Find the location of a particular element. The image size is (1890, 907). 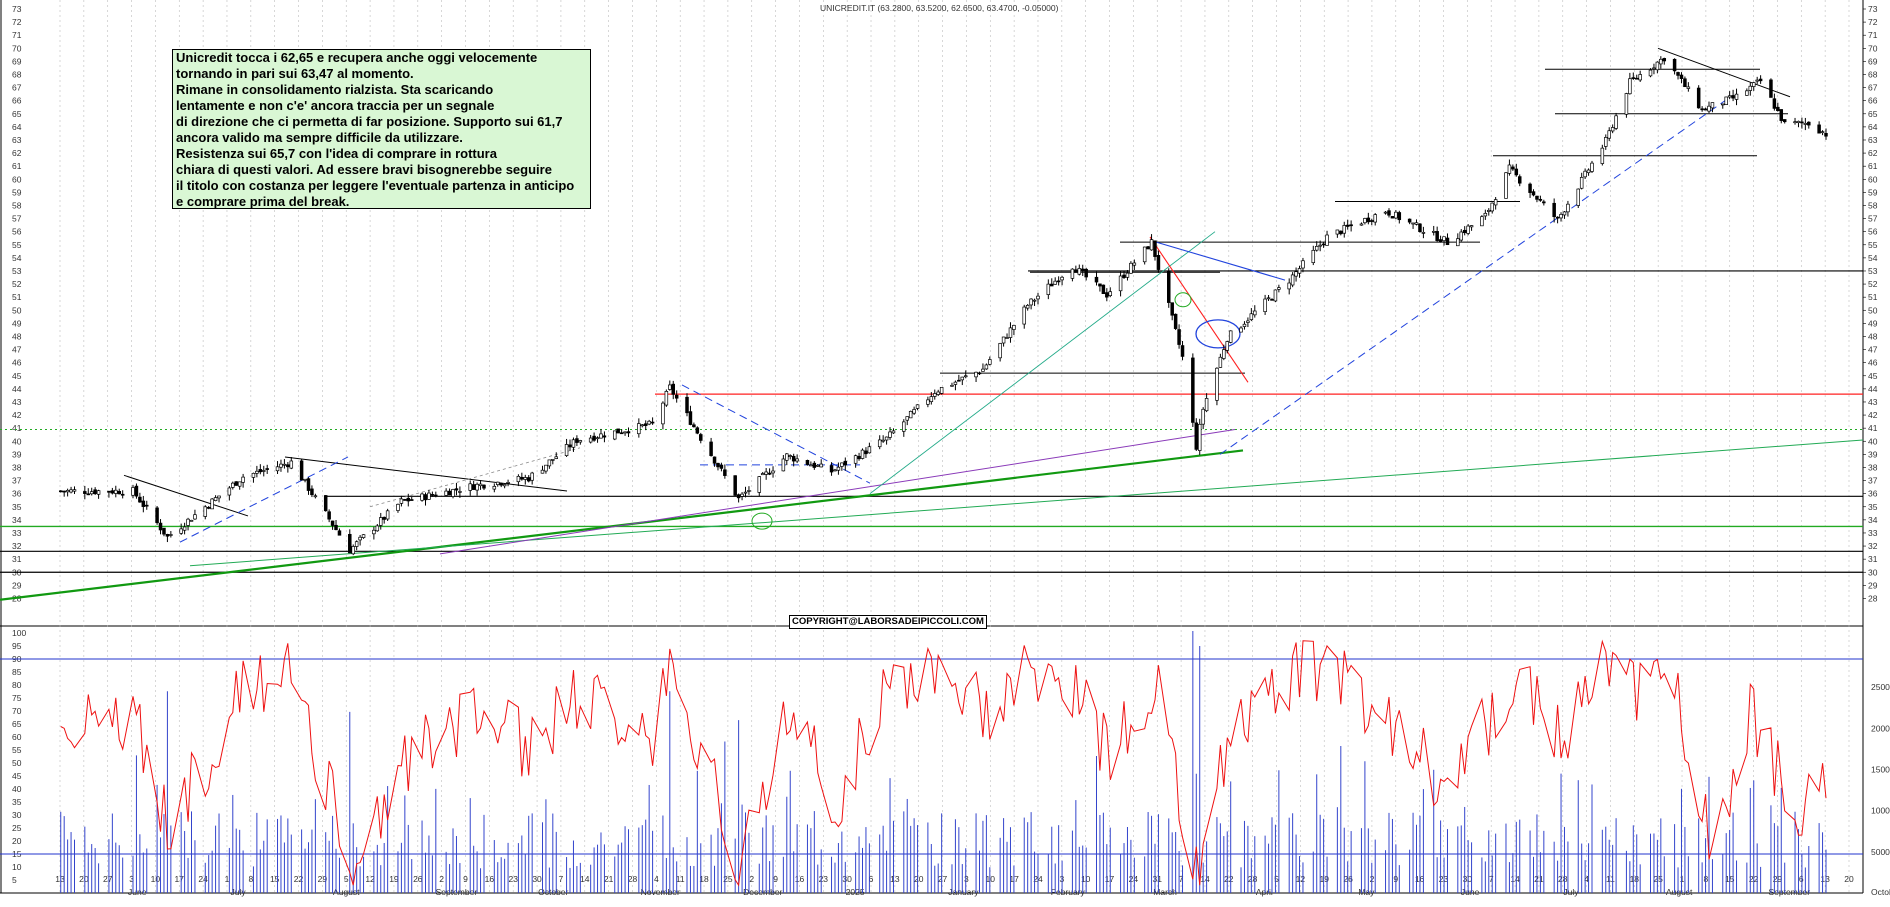

price-tick-label-left: 71 is located at coordinates (17, 35).